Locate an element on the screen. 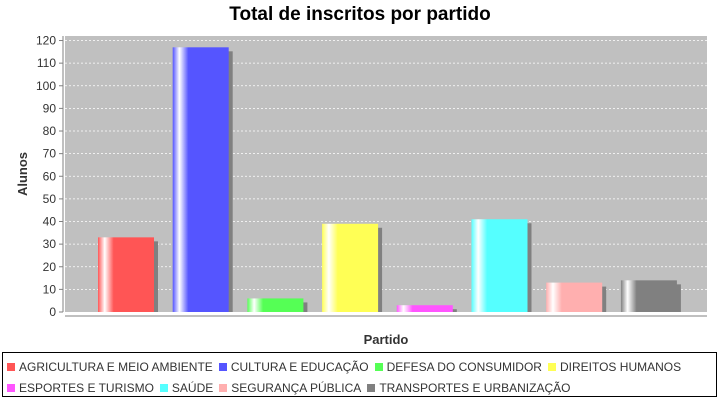 The width and height of the screenshot is (720, 400). y-ticks: 0 10 20 30 40 50 60 70 80 90 100 110 120 is located at coordinates (49, 176).